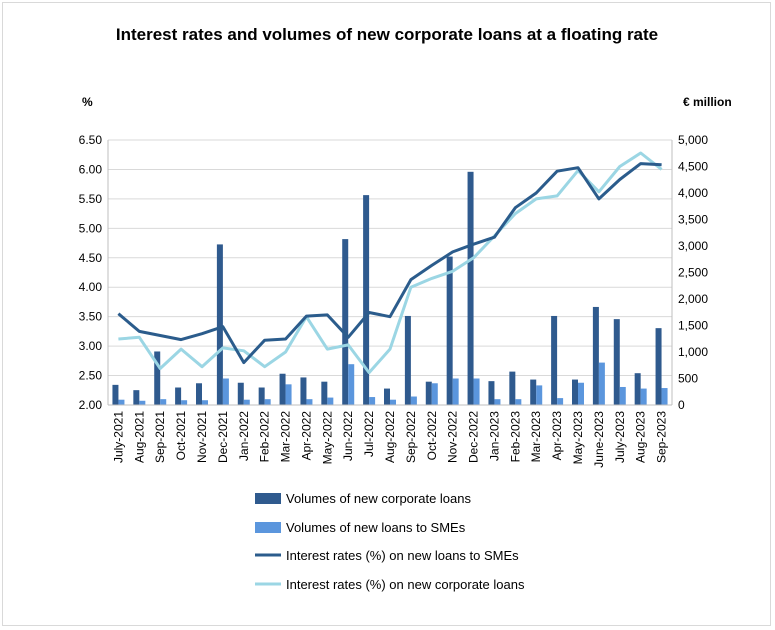 Image resolution: width=775 pixels, height=630 pixels. Describe the element at coordinates (402, 555) in the screenshot. I see `legend-entry: Interest rates (%) on new loans to SMEs` at that location.